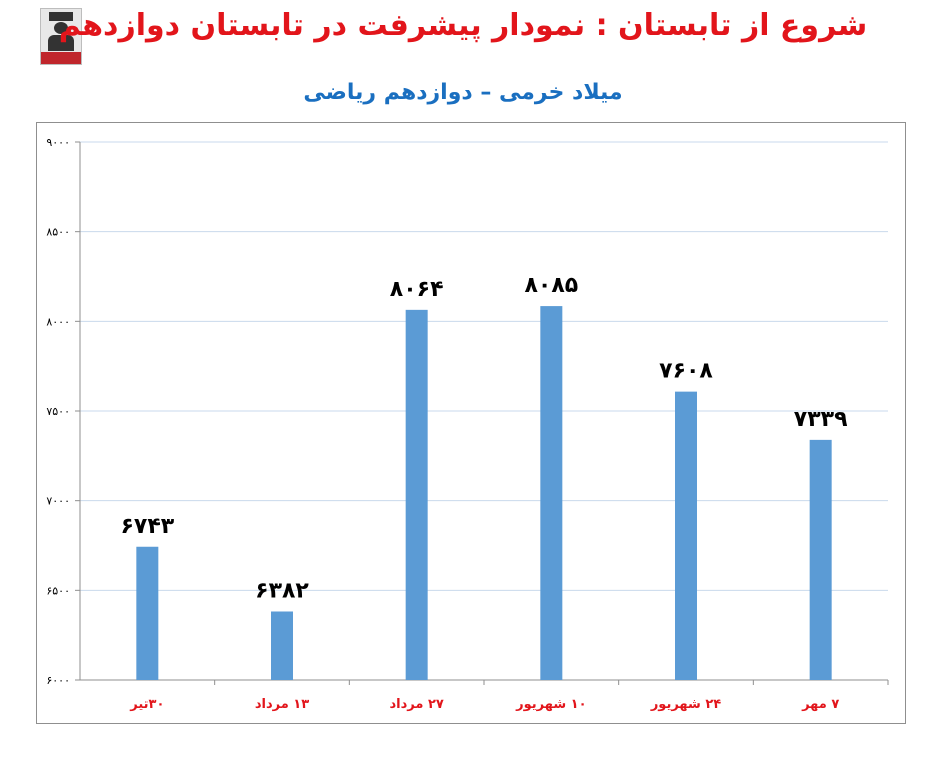 This screenshot has height=775, width=926. Describe the element at coordinates (61, 28) in the screenshot. I see `graduate-head-icon` at that location.